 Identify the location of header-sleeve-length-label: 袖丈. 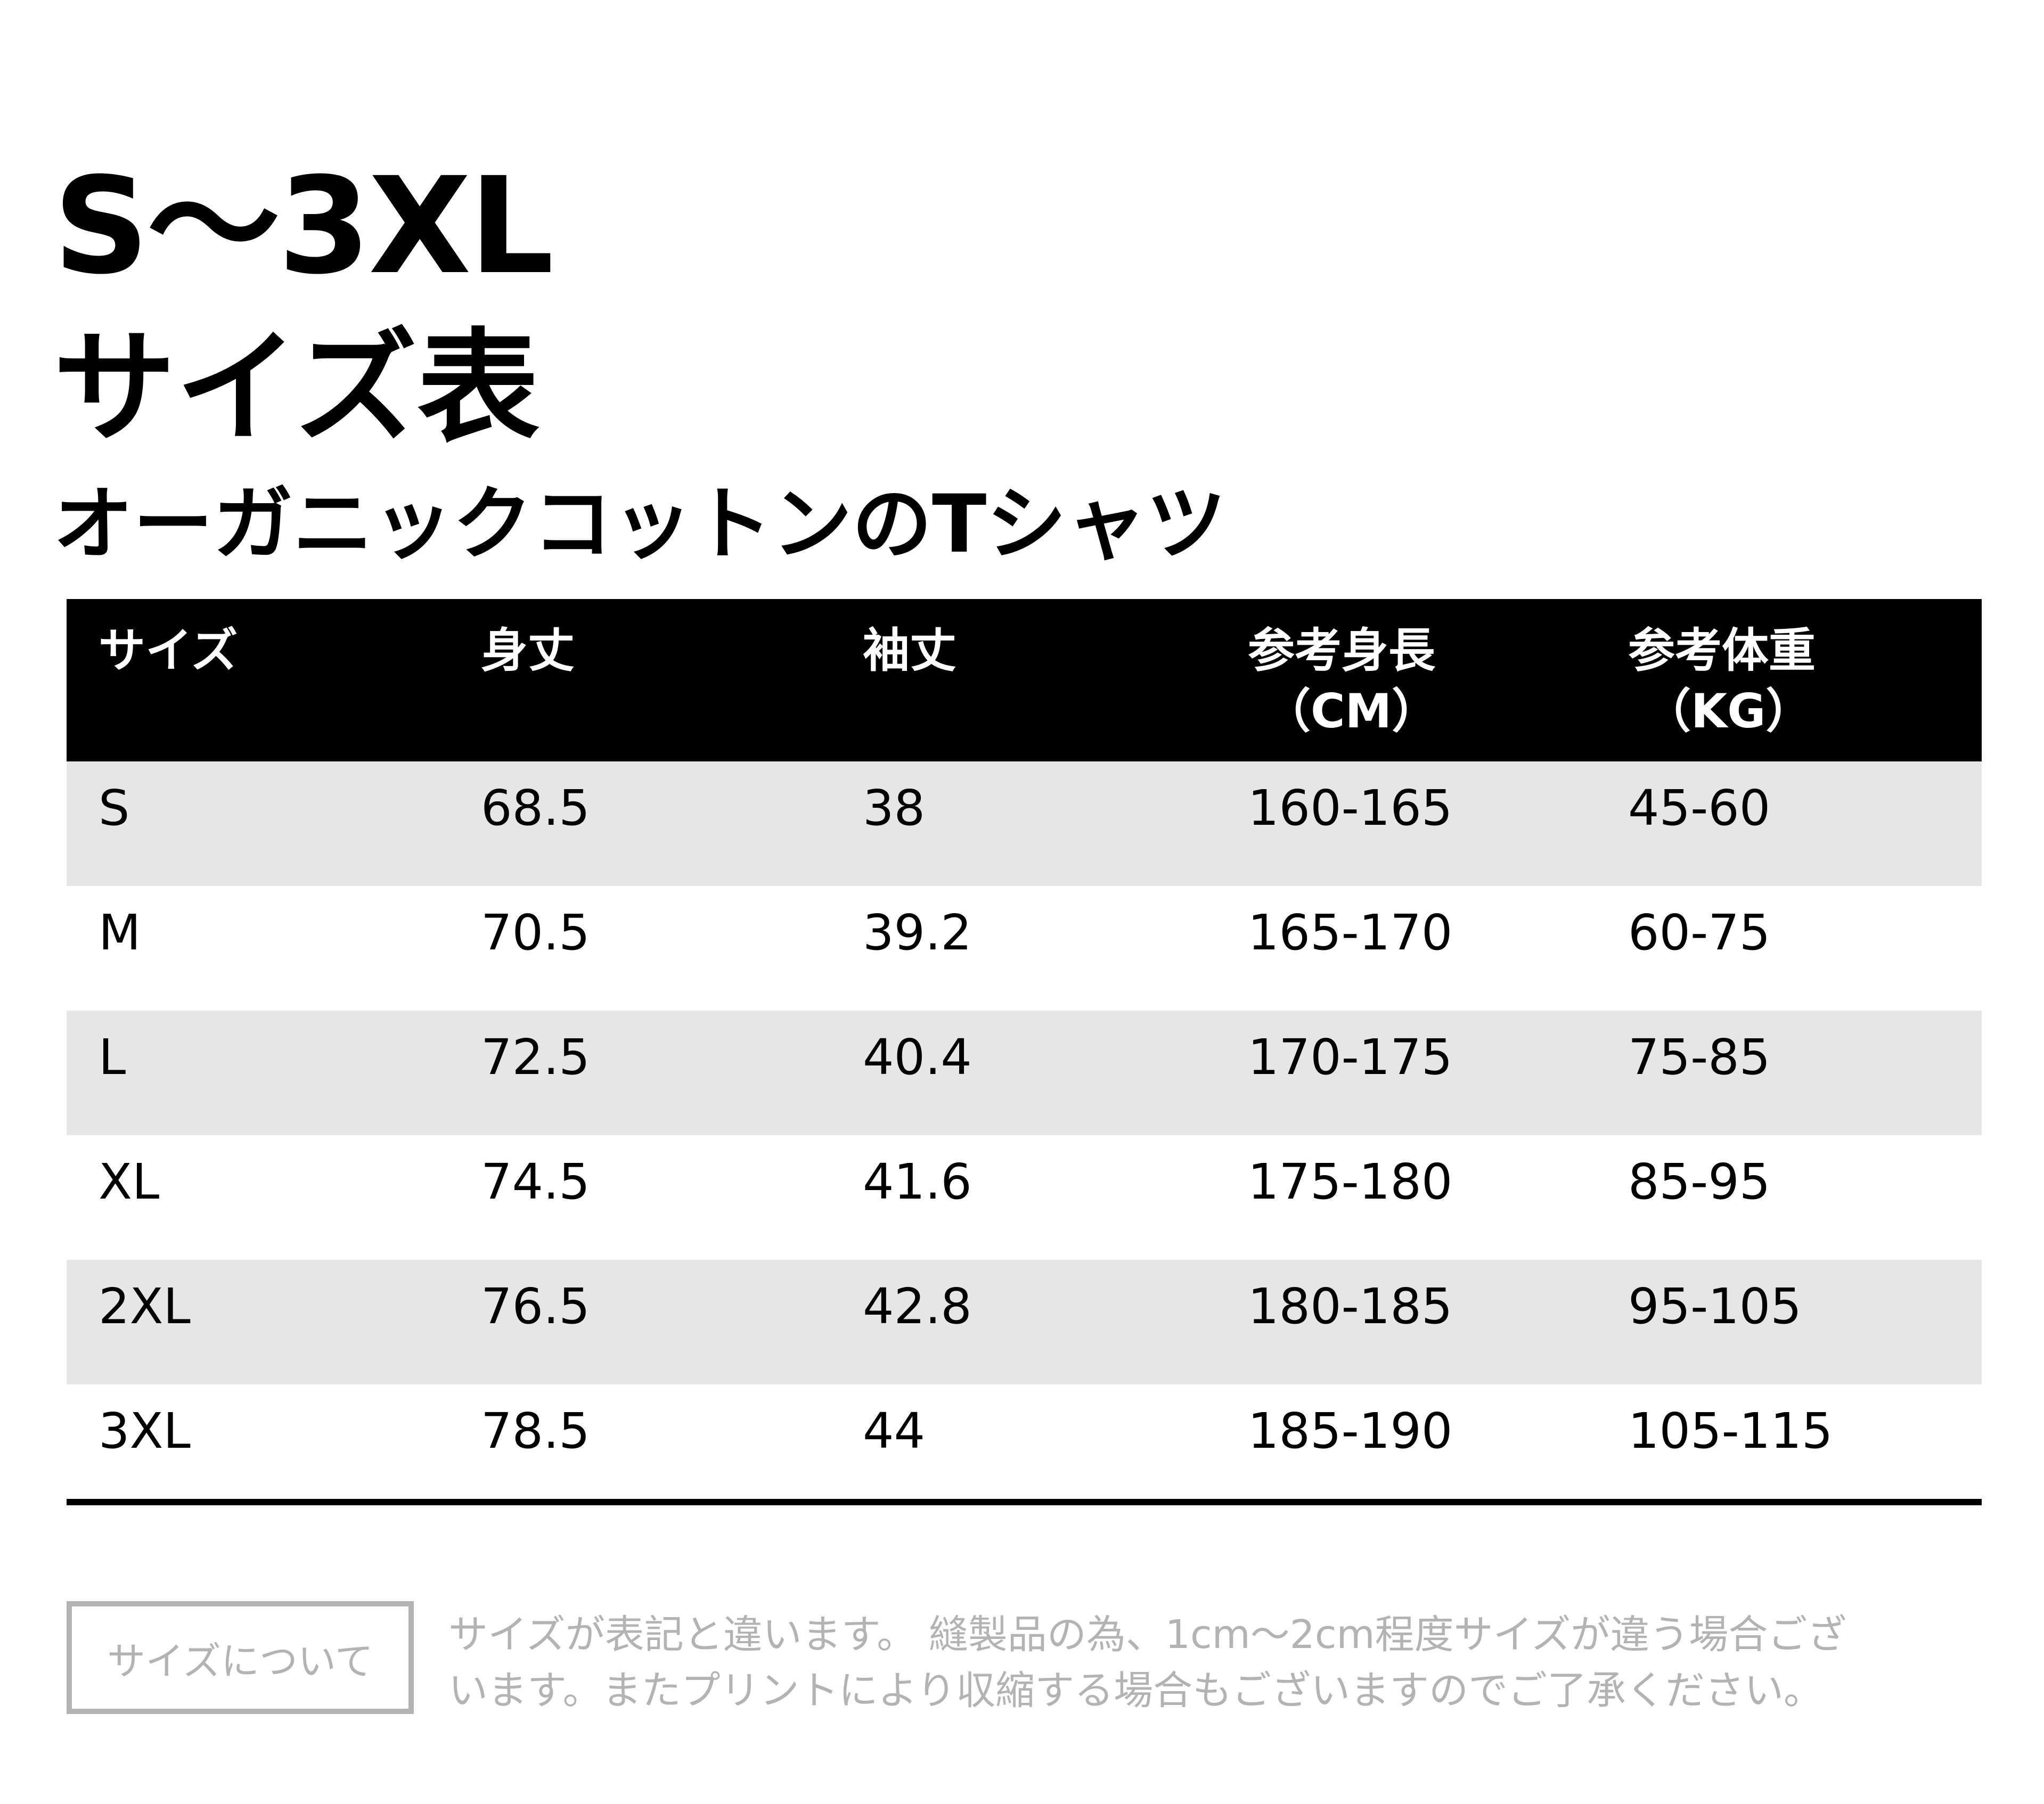
(910, 650).